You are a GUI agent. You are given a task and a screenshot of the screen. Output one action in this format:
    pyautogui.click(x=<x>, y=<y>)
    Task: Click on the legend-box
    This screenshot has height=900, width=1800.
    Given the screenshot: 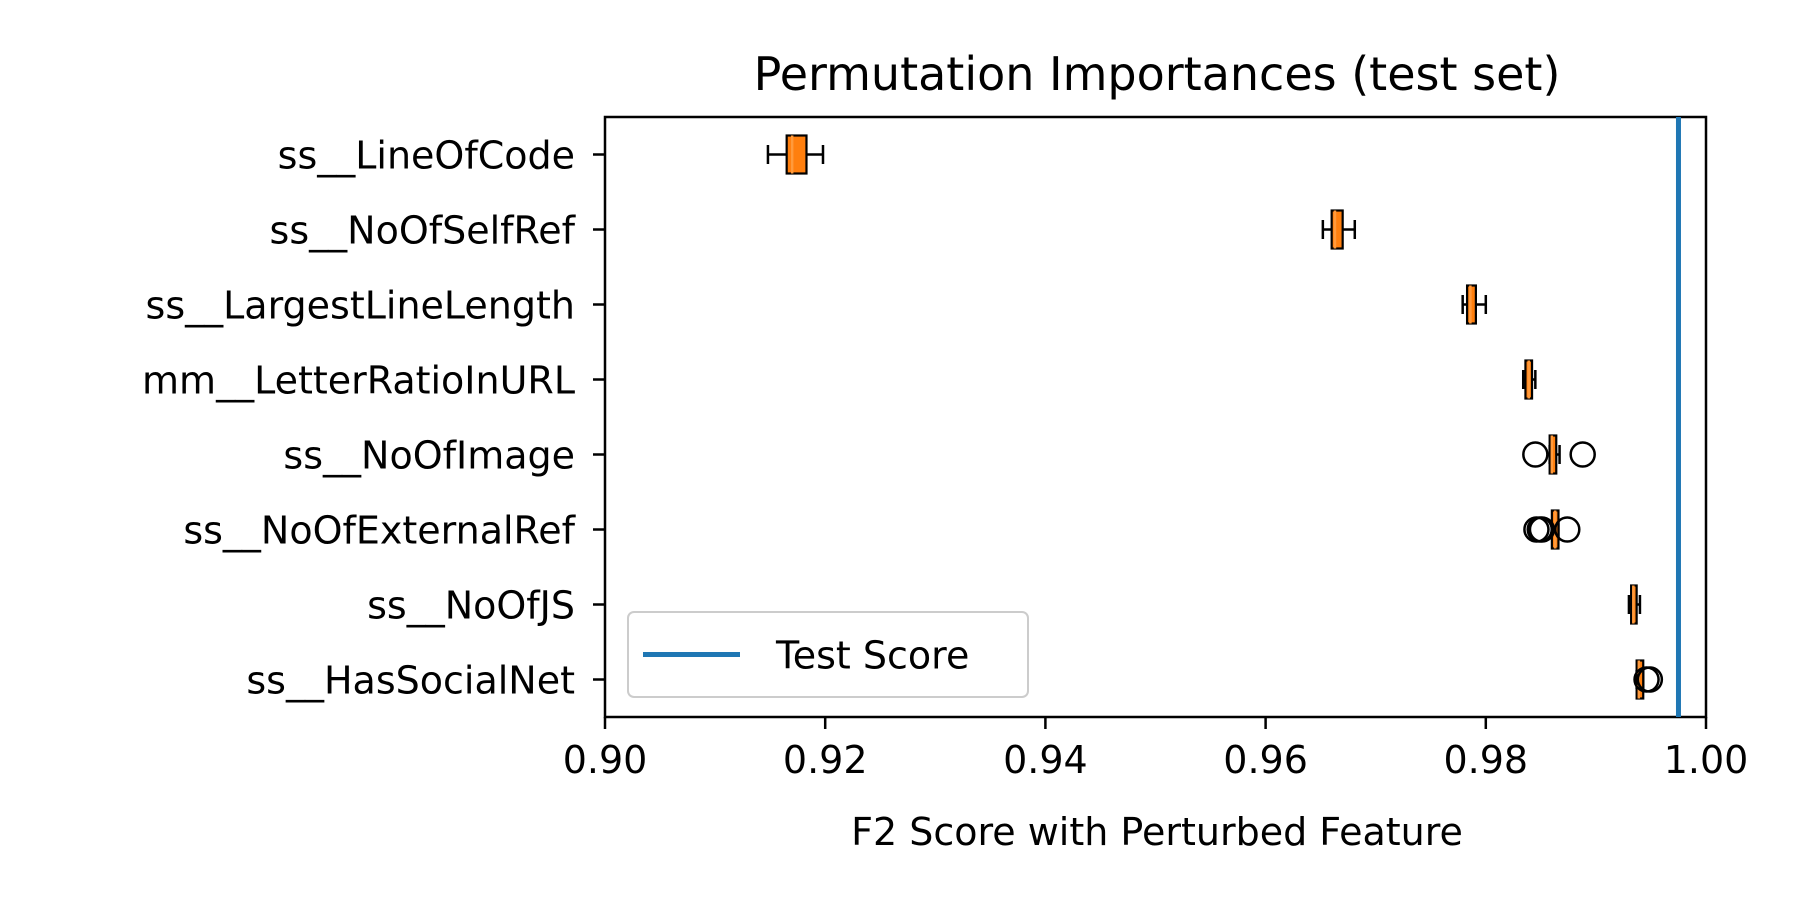 What is the action you would take?
    pyautogui.click(x=828, y=654)
    